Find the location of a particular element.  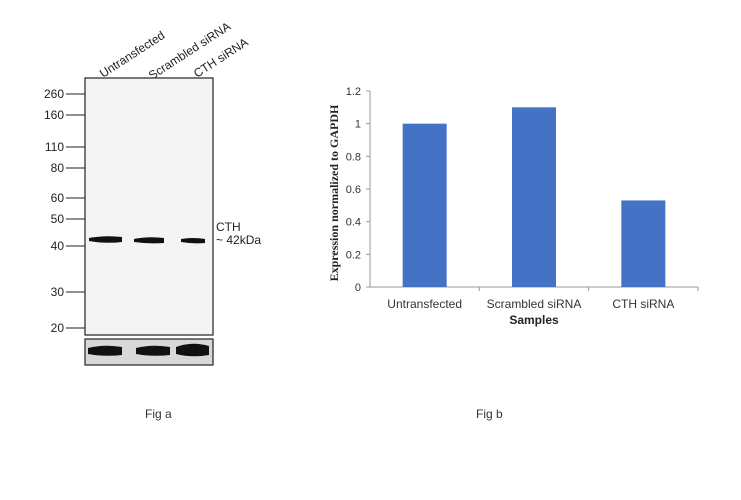

marker-40: 40 is located at coordinates (58, 246).